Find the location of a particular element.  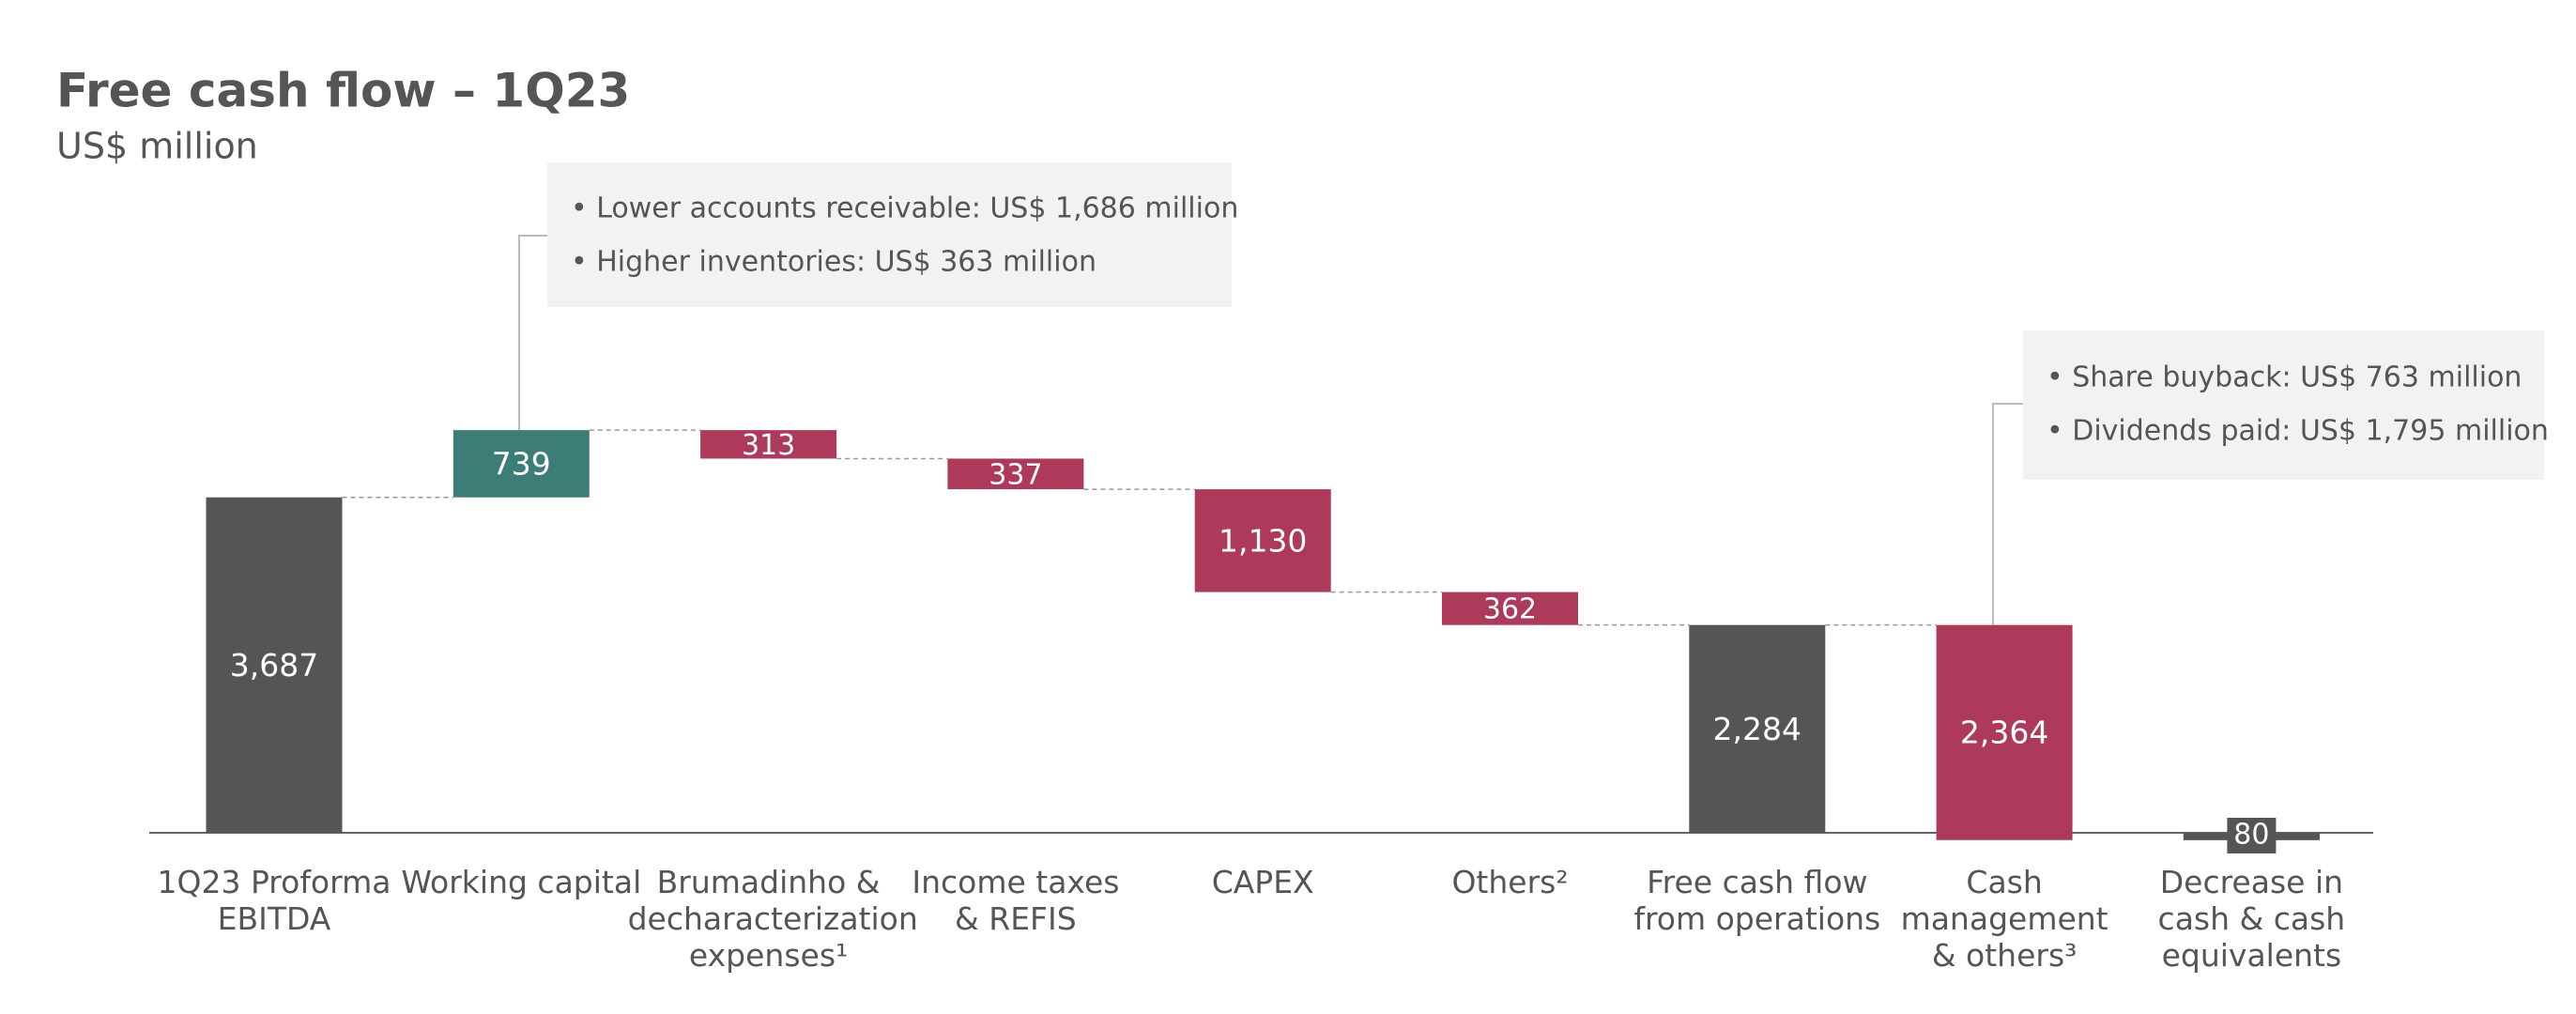

value-label: 1,130 is located at coordinates (1263, 540).